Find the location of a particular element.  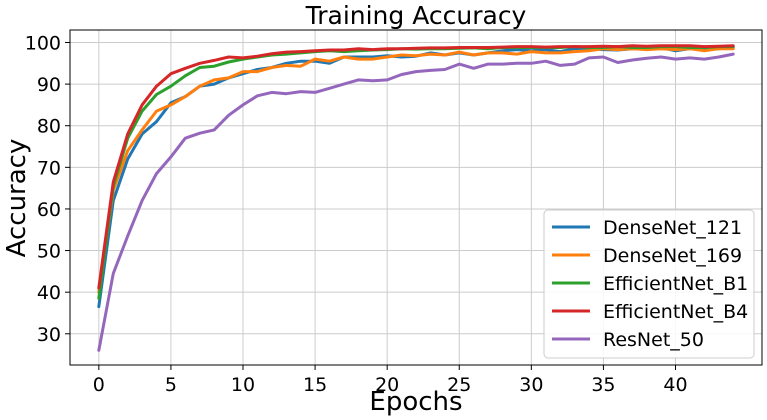

y-tick-label: 100 is located at coordinates (43, 43).